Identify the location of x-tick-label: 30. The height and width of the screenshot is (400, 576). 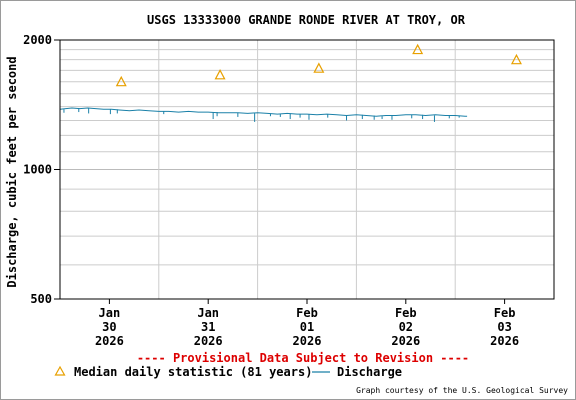
(109, 327).